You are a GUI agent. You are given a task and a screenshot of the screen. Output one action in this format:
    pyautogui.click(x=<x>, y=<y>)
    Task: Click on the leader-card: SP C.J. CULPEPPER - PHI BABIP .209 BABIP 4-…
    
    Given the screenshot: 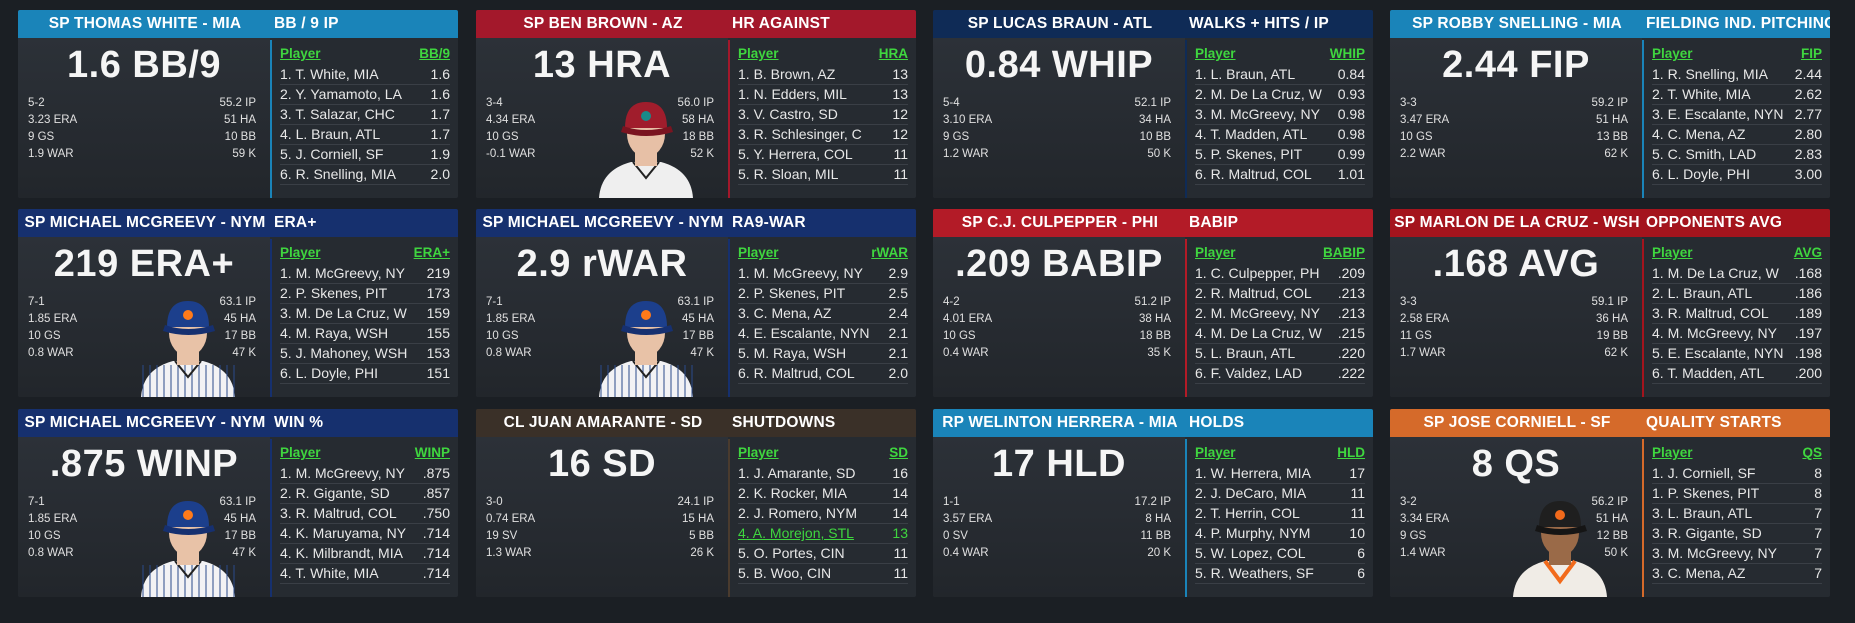 What is the action you would take?
    pyautogui.click(x=1153, y=303)
    